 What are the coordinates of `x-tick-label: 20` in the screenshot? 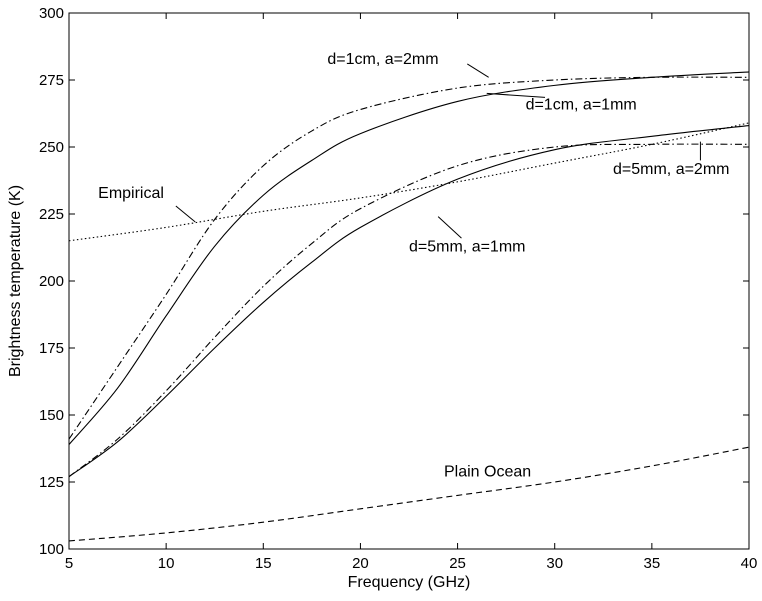 It's located at (360, 563).